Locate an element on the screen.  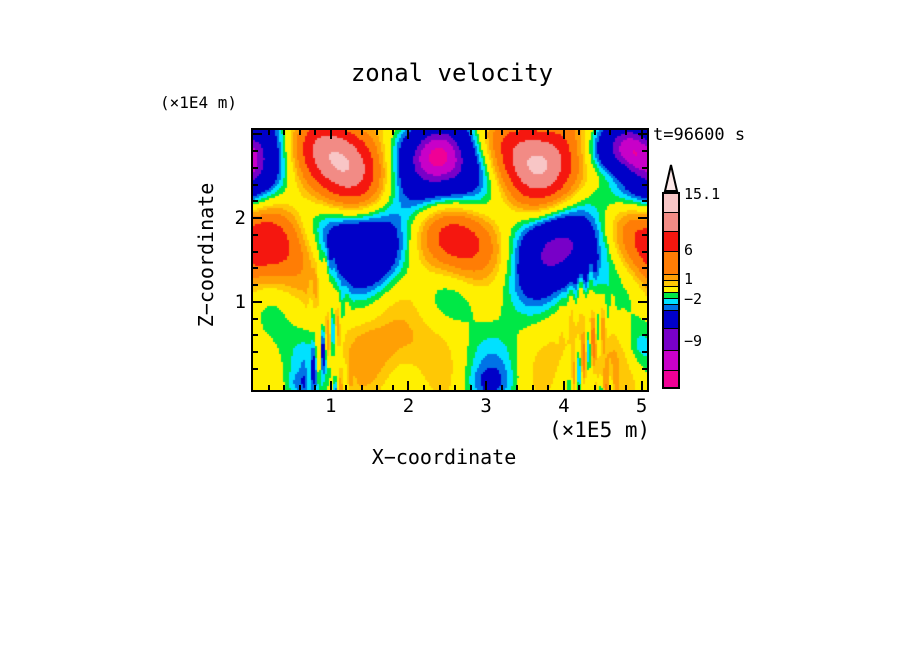
z-tick-label-1: 1 is located at coordinates (240, 301).